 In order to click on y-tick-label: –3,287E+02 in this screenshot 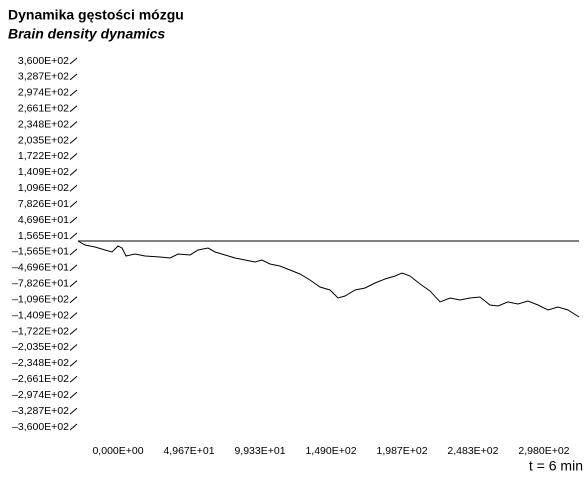, I will do `click(40, 411)`.